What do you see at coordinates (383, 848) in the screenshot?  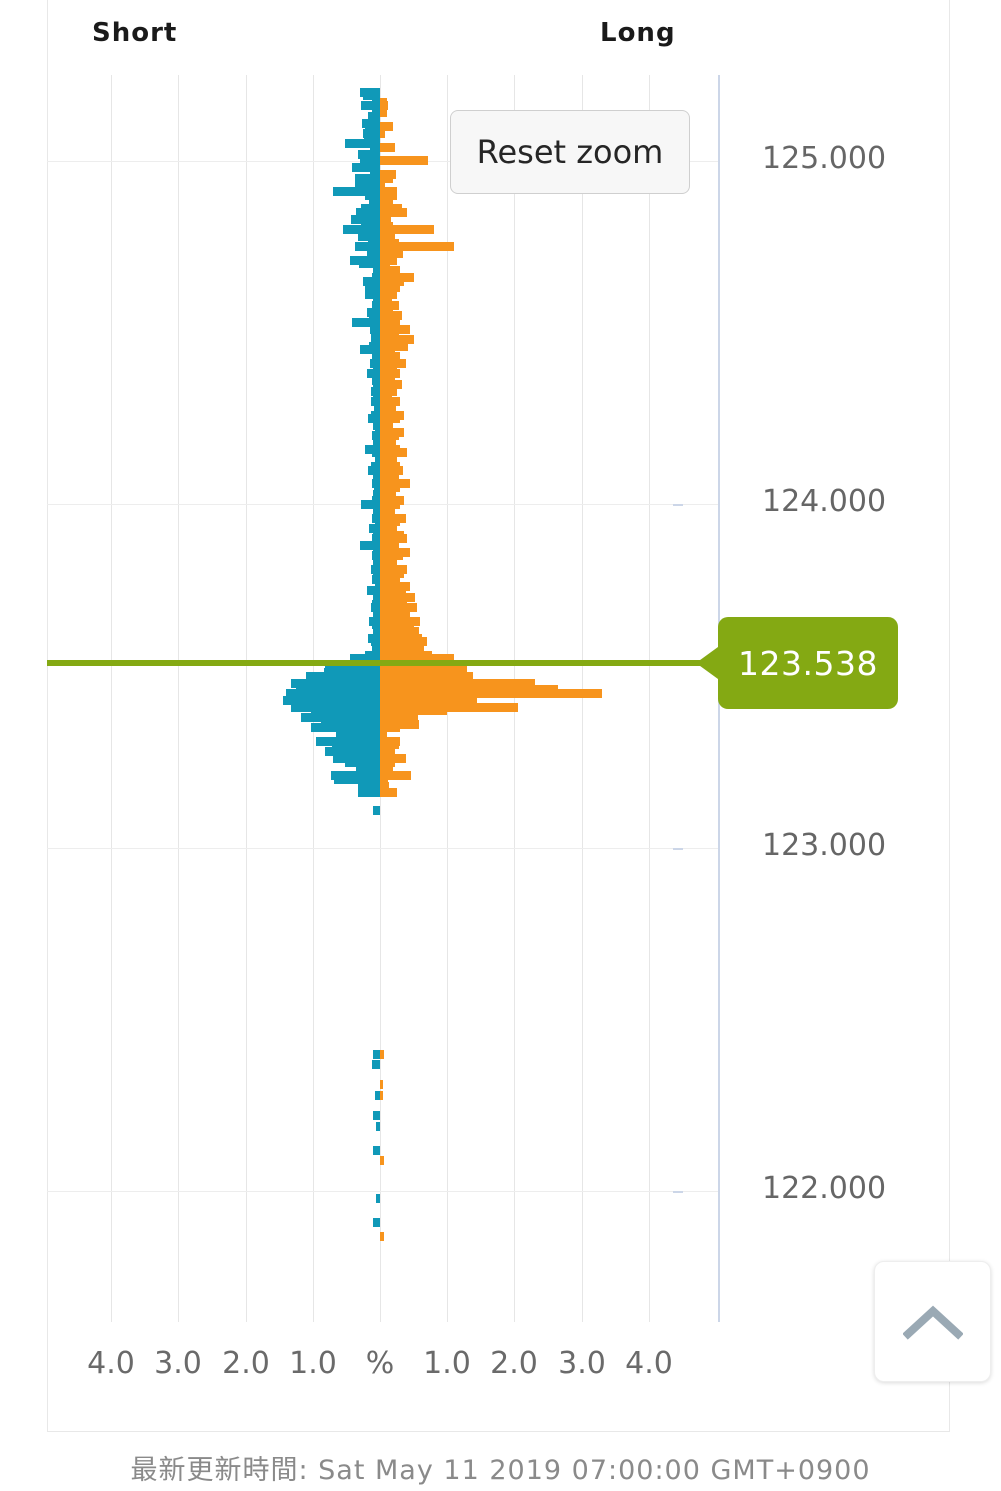 I see `horizontal-gridline` at bounding box center [383, 848].